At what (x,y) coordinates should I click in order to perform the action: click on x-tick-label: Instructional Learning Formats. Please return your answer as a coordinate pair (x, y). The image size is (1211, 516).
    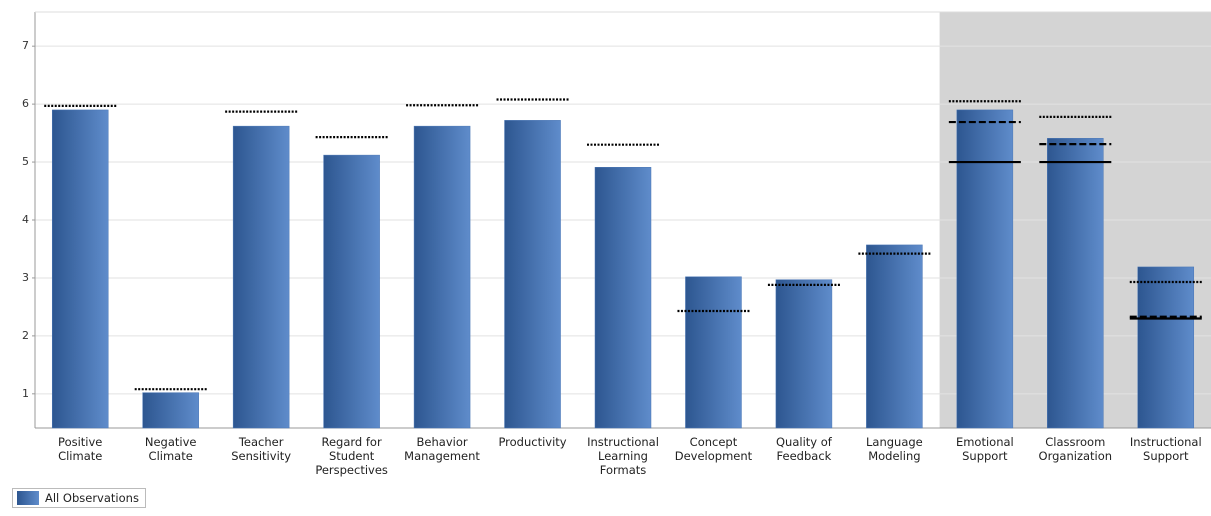
    Looking at the image, I should click on (623, 456).